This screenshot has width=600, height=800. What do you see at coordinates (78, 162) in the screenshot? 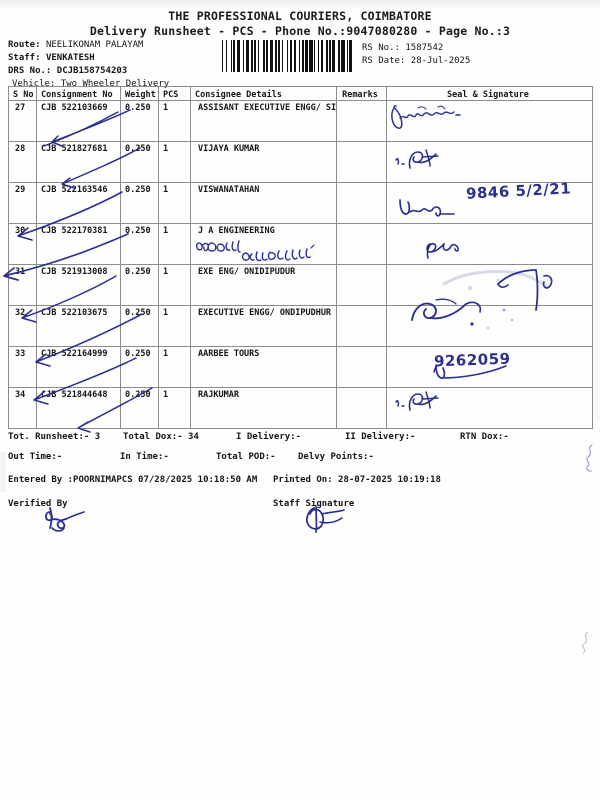
I see `row-cell-consignment-no: CJB 521827681` at bounding box center [78, 162].